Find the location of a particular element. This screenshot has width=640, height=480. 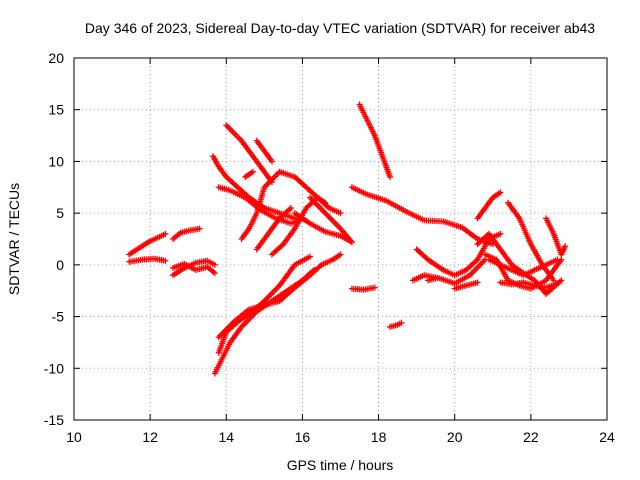

y-tick-label: 0 is located at coordinates (60, 265).